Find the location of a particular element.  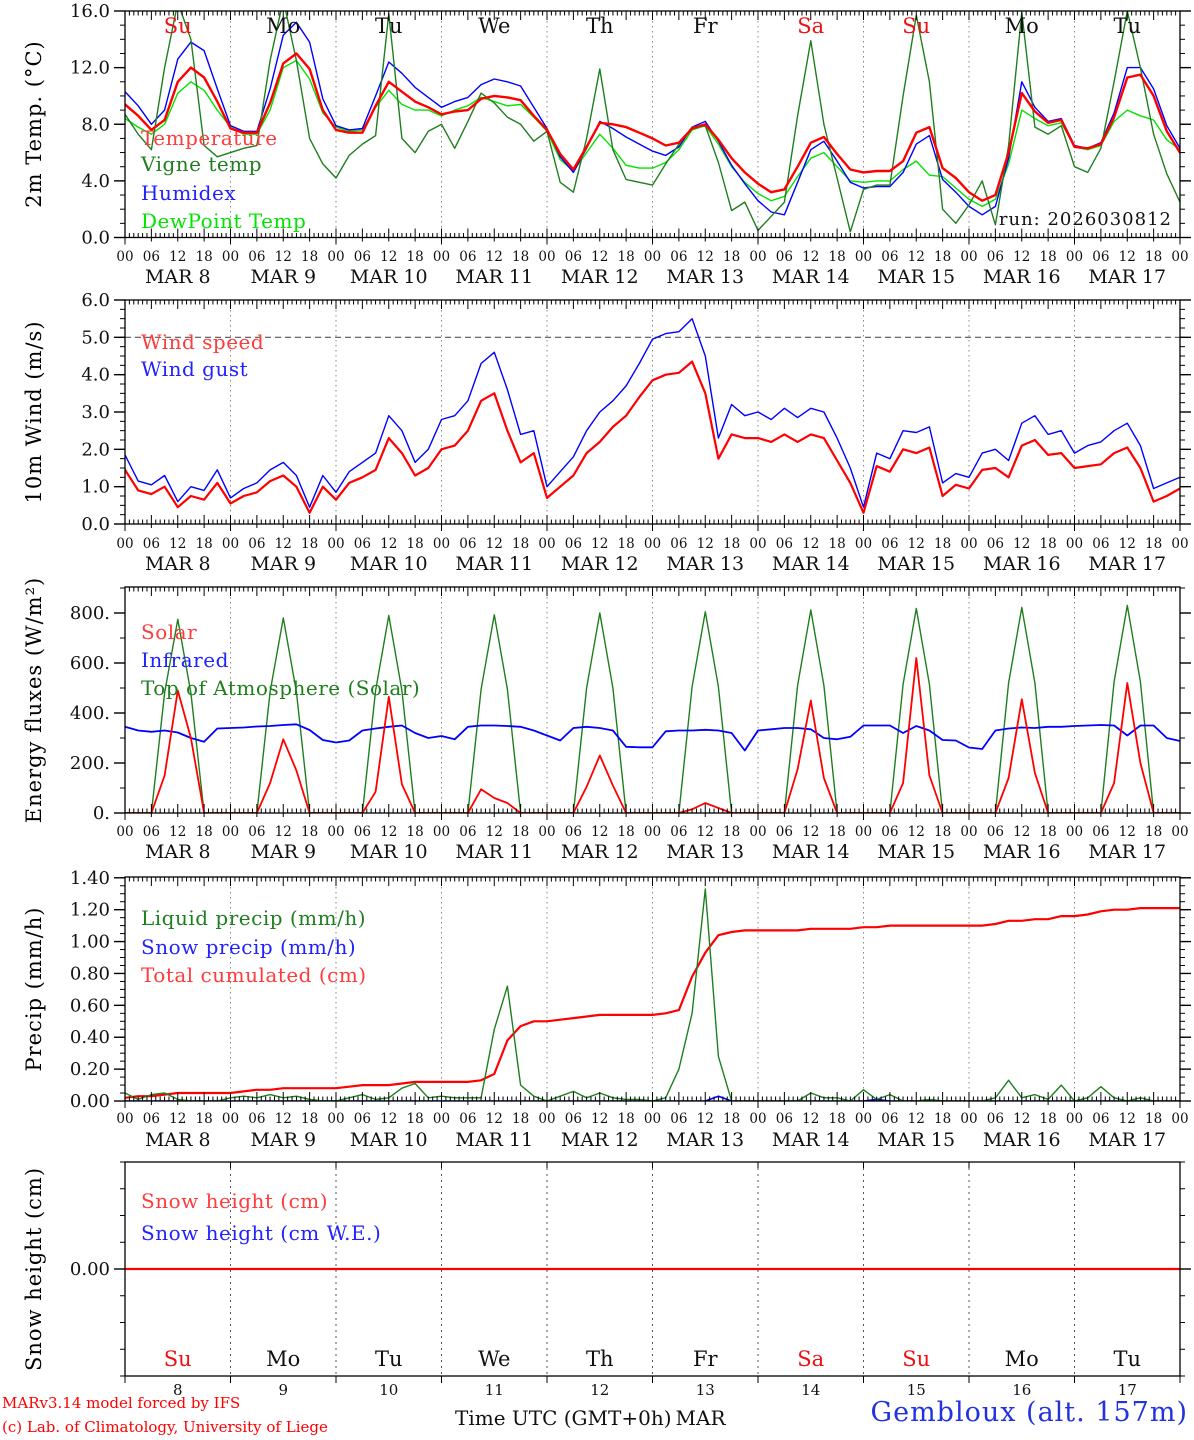

legend-liquid-precip: Liquid precip (mm/h) is located at coordinates (254, 918).